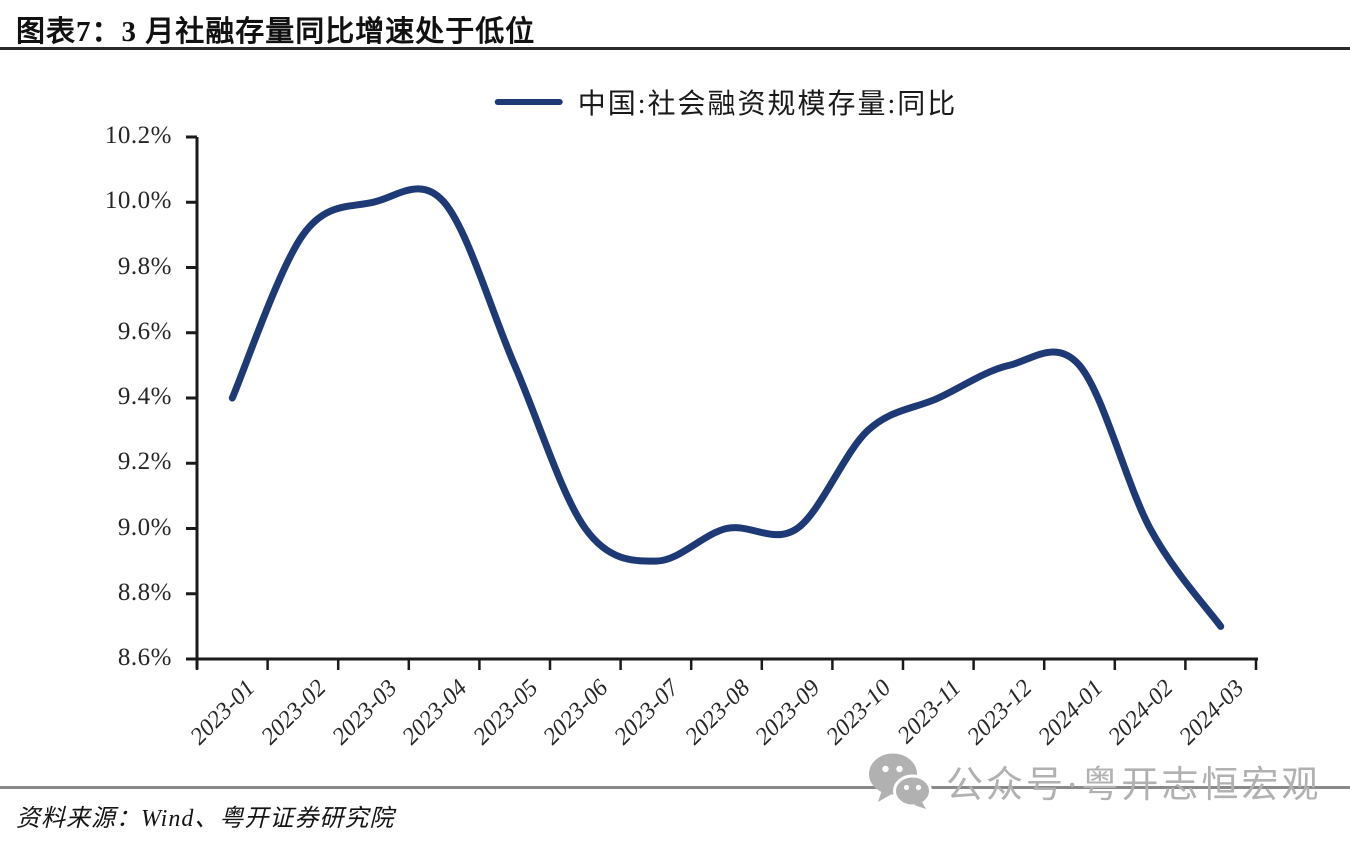 The height and width of the screenshot is (850, 1350). What do you see at coordinates (900, 781) in the screenshot?
I see `wechat-icon` at bounding box center [900, 781].